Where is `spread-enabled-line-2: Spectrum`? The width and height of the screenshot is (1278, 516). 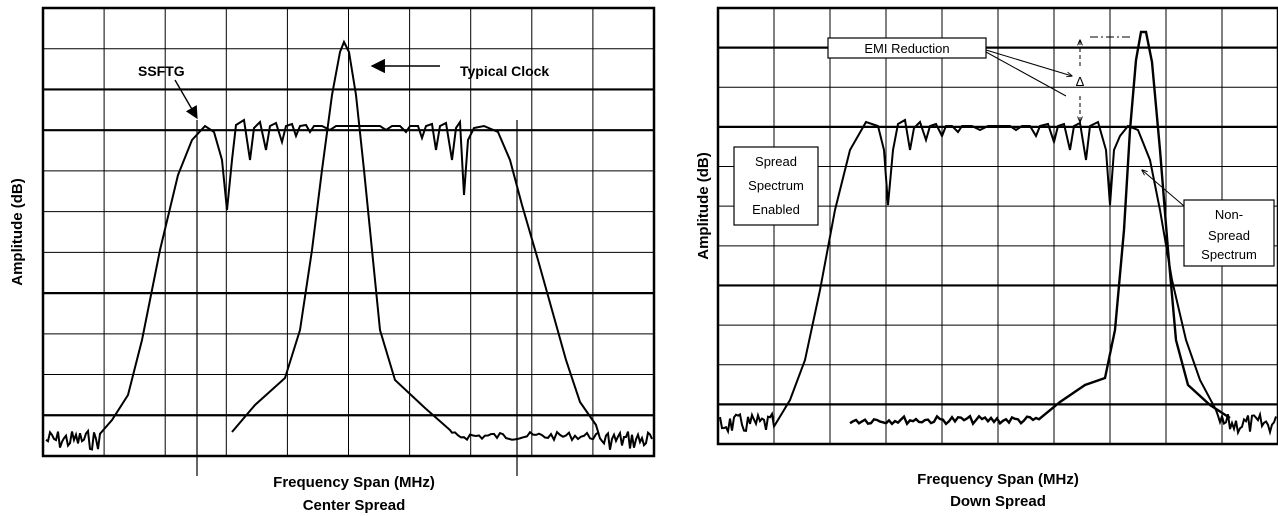
spread-enabled-line-2: Spectrum is located at coordinates (776, 185).